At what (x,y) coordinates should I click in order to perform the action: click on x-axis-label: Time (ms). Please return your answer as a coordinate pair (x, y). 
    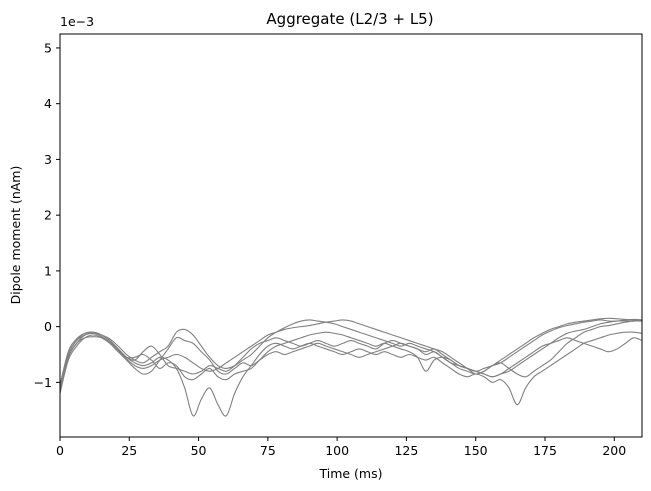
    Looking at the image, I should click on (350, 473).